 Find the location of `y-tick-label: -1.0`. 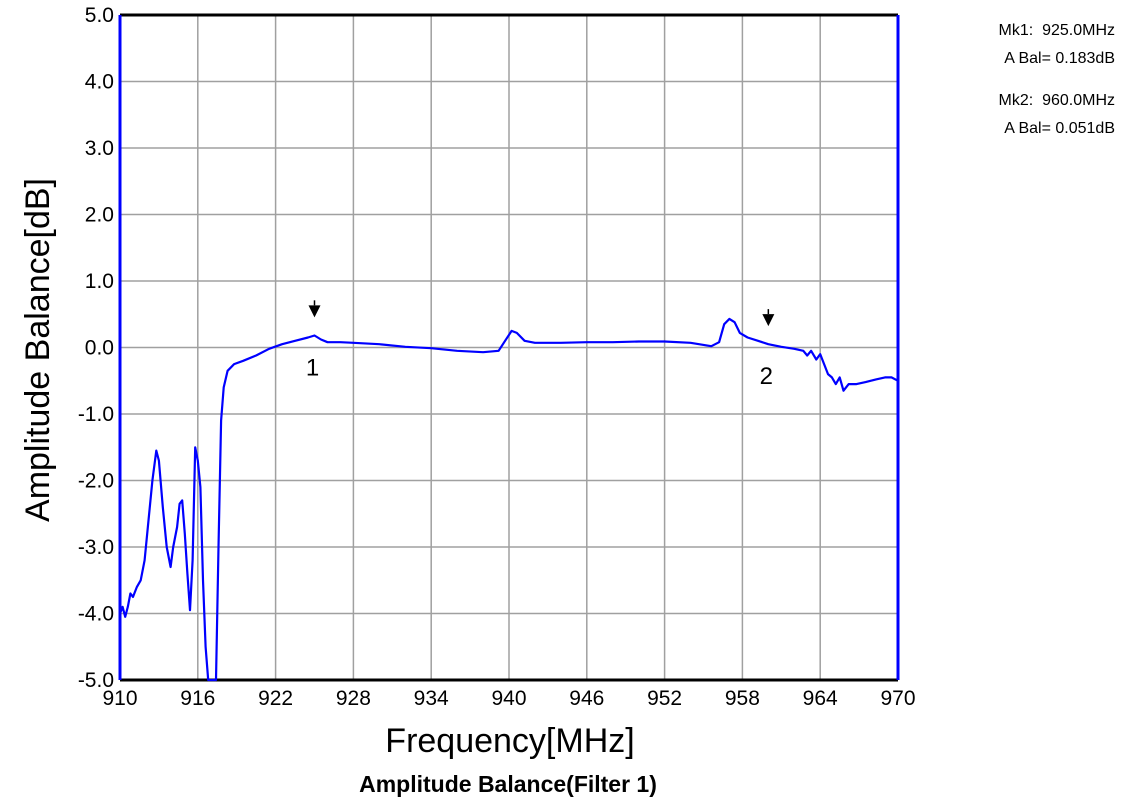

y-tick-label: -1.0 is located at coordinates (96, 414).